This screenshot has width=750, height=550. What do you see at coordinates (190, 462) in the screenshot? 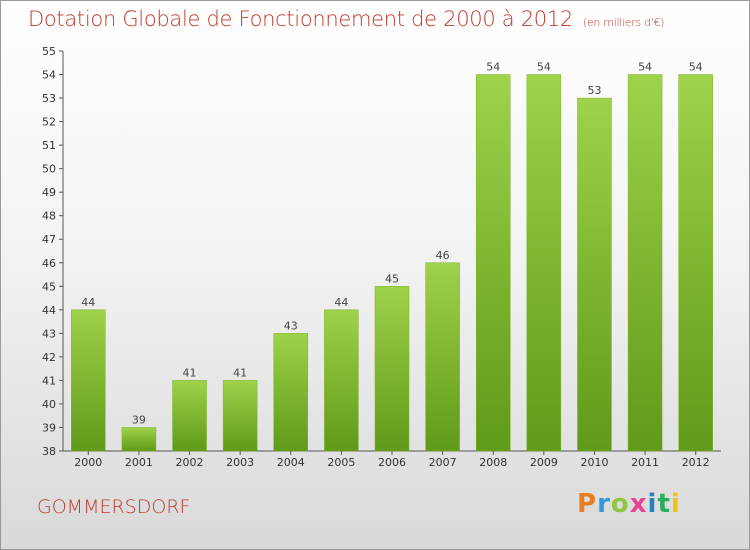
I see `x-tick-label: 2002` at bounding box center [190, 462].